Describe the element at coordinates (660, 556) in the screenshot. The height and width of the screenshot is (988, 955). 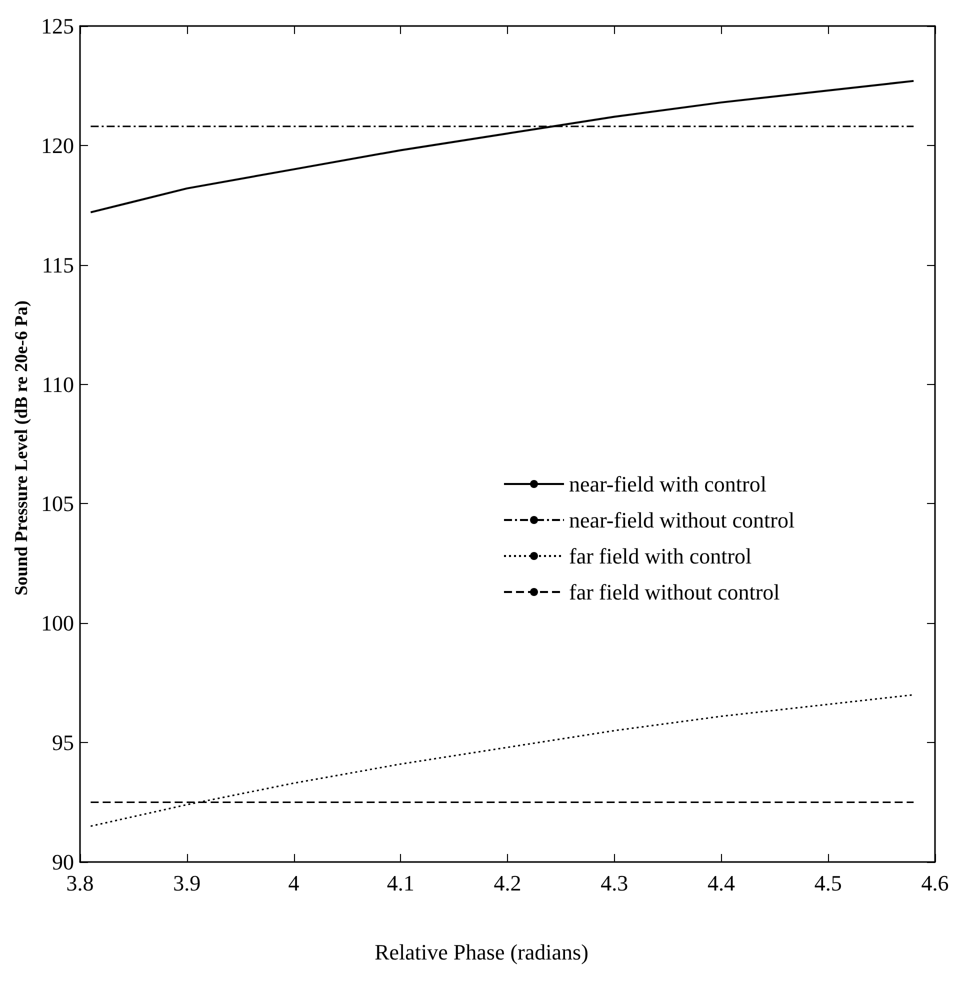
I see `legend-label: far field with control` at that location.